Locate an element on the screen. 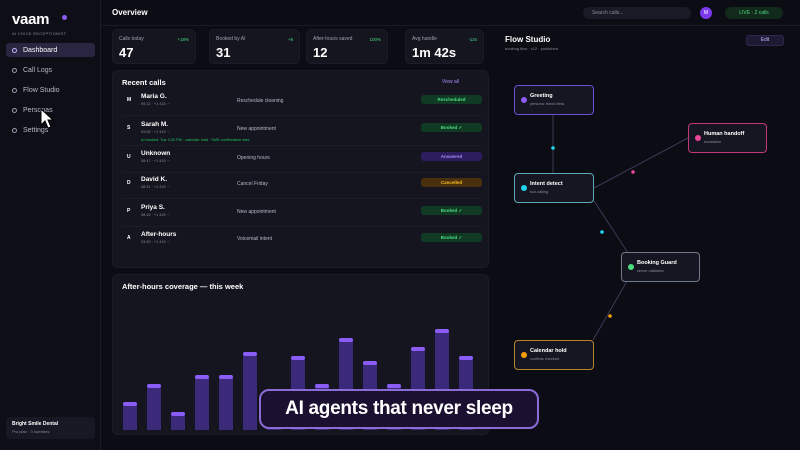  node-name: Greeting is located at coordinates (541, 96).